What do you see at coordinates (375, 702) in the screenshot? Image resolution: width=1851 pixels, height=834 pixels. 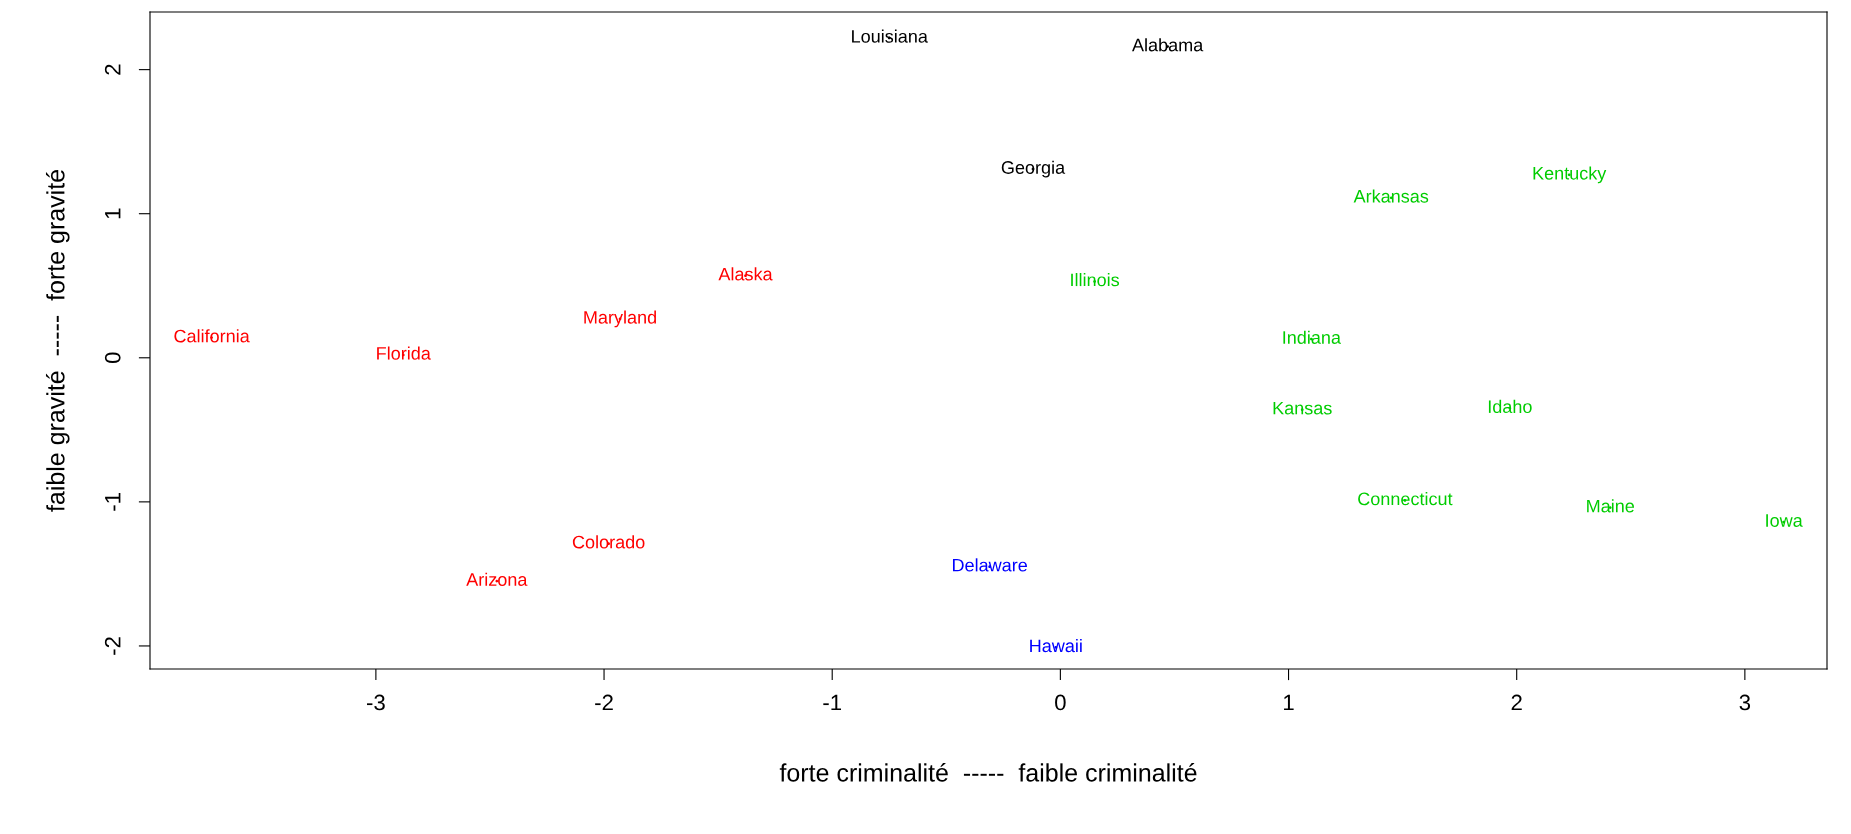 I see `x-tick-label: -3` at bounding box center [375, 702].